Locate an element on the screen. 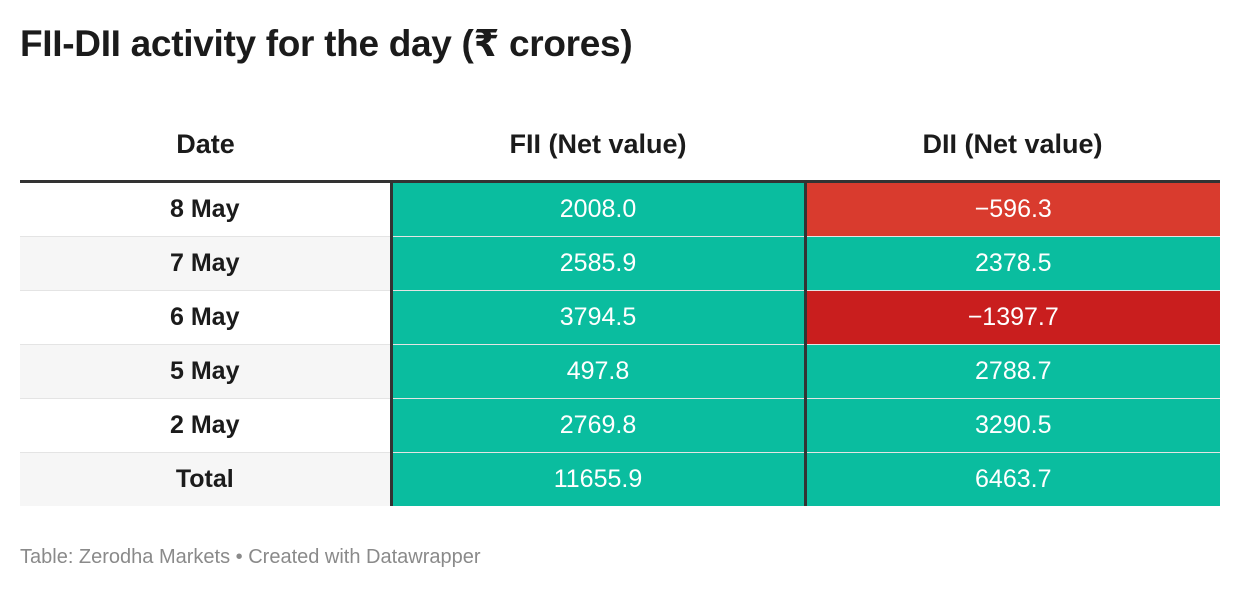 The height and width of the screenshot is (592, 1240). fii-value-cell: 11655.9 is located at coordinates (599, 479).